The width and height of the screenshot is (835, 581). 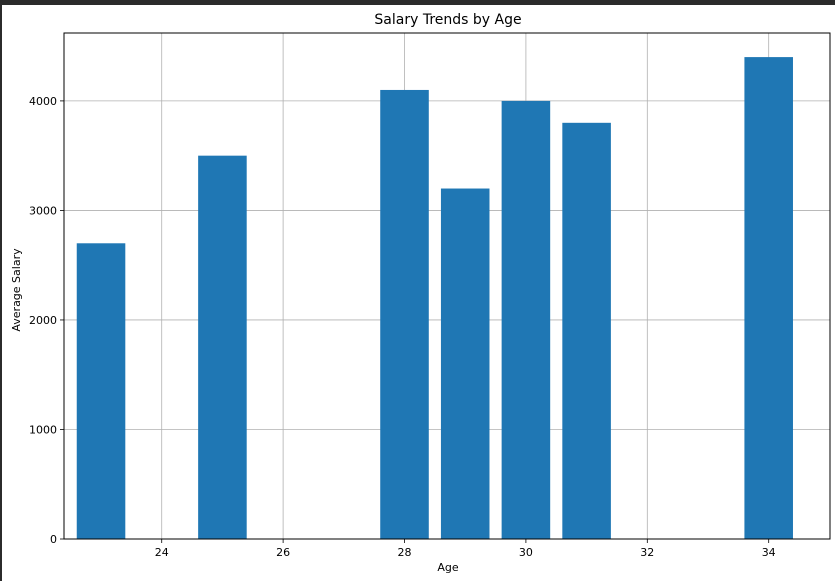 What do you see at coordinates (647, 552) in the screenshot?
I see `x-tick-label: 32` at bounding box center [647, 552].